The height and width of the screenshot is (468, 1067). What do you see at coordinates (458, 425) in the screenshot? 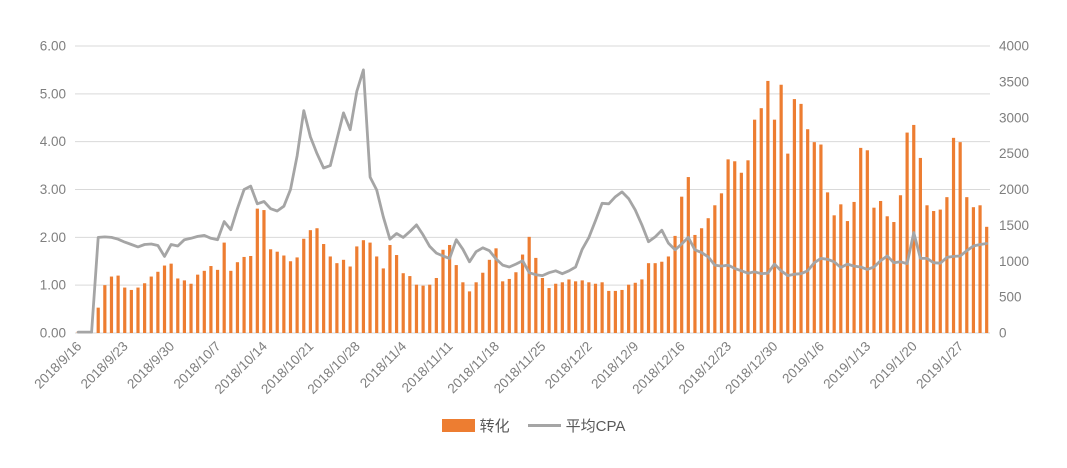
I see `bar-series-swatch` at bounding box center [458, 425].